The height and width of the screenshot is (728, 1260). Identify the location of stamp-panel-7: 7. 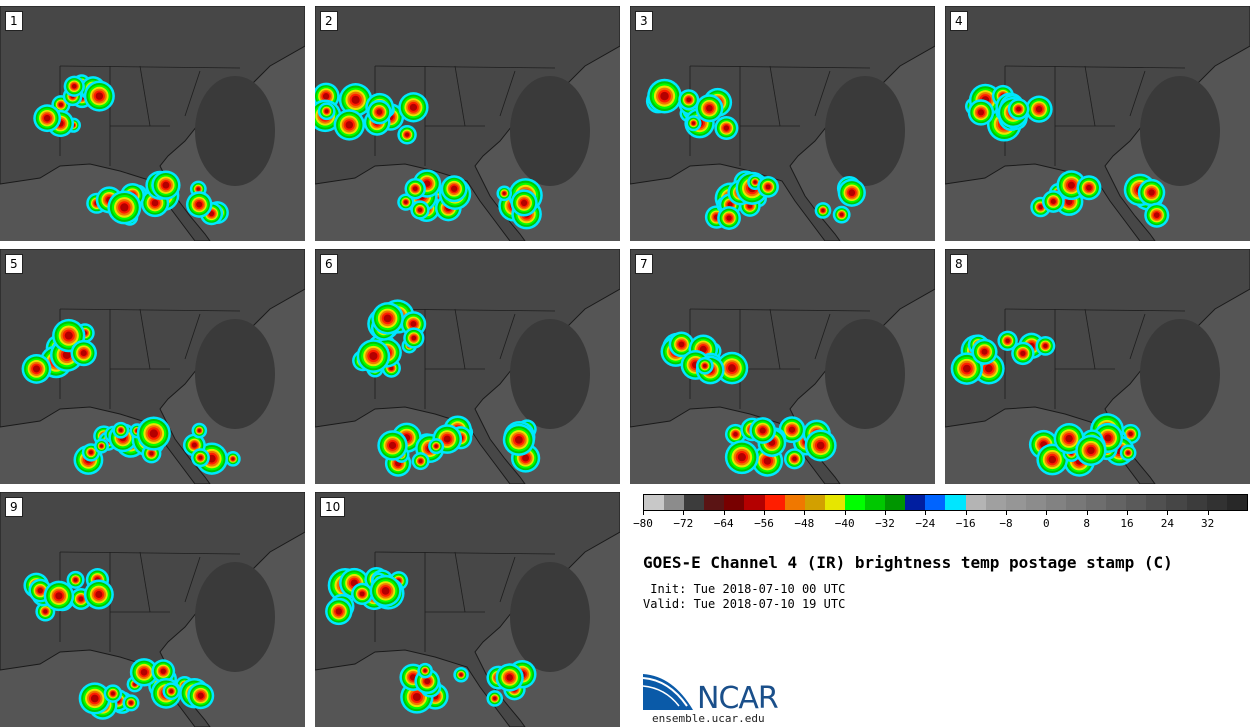
(782, 366).